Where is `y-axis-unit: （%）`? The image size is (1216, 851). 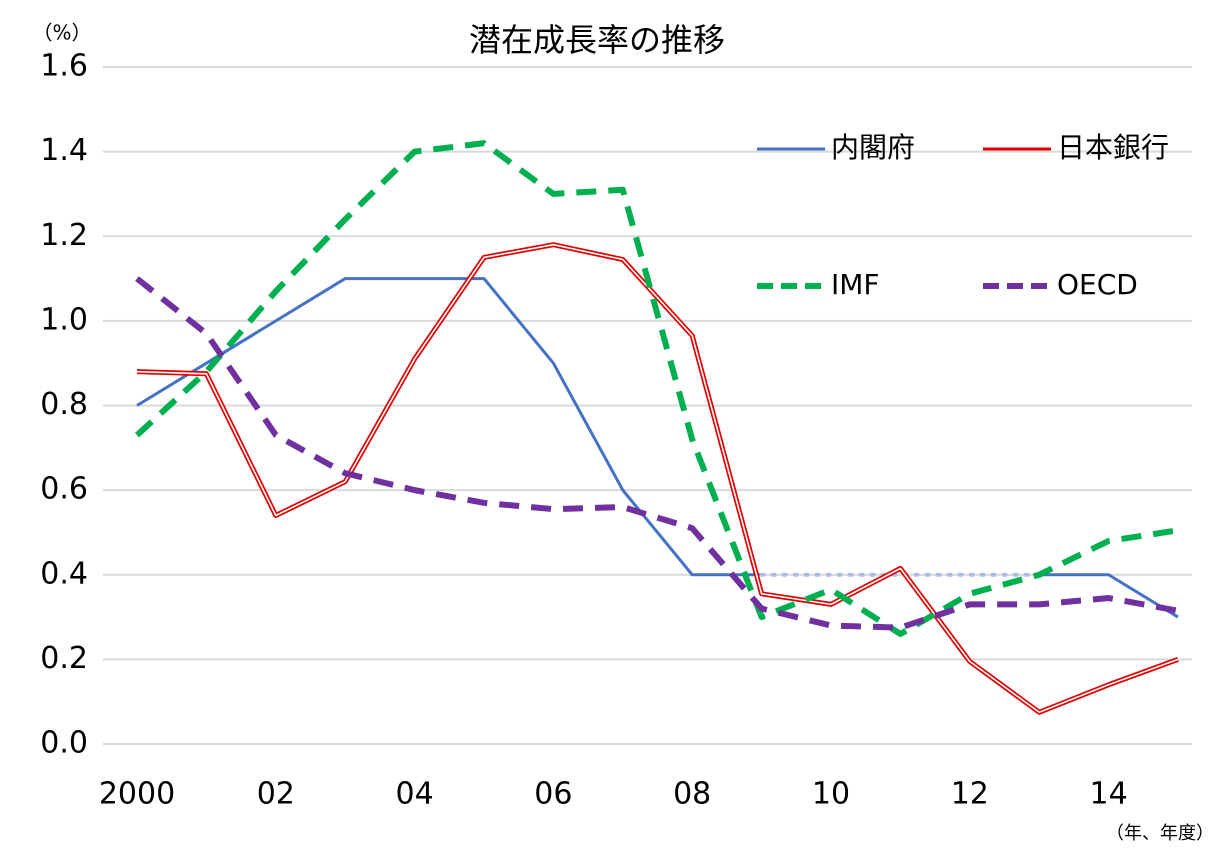 y-axis-unit: （%） is located at coordinates (61, 33).